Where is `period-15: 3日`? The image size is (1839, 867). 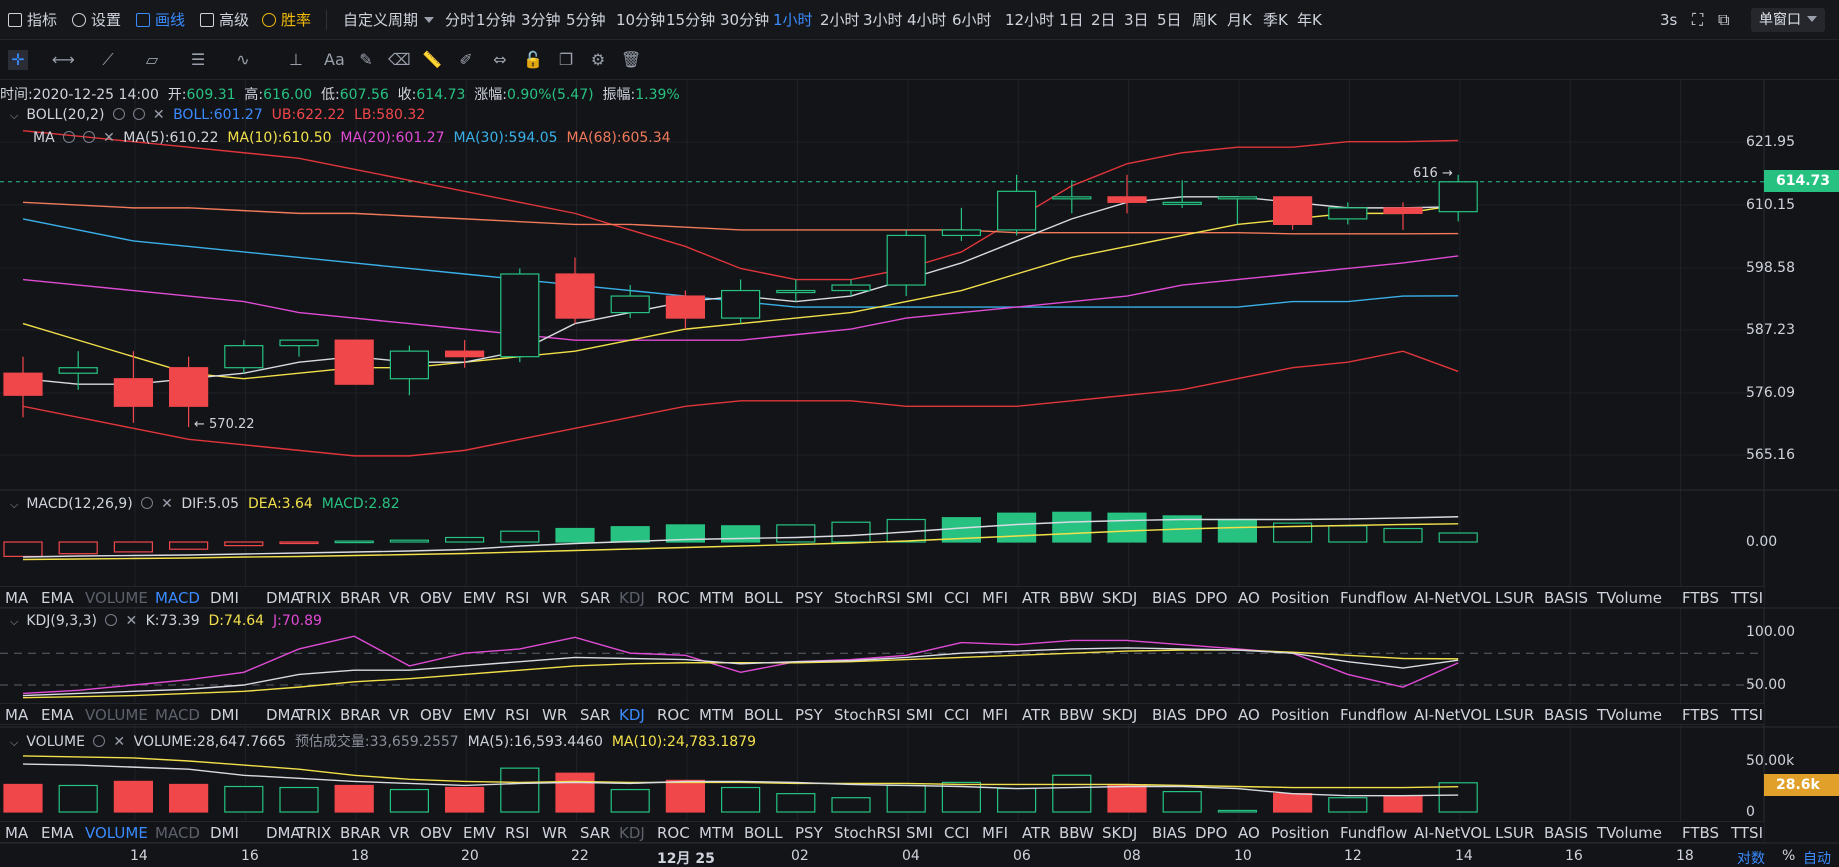 period-15: 3日 is located at coordinates (1136, 20).